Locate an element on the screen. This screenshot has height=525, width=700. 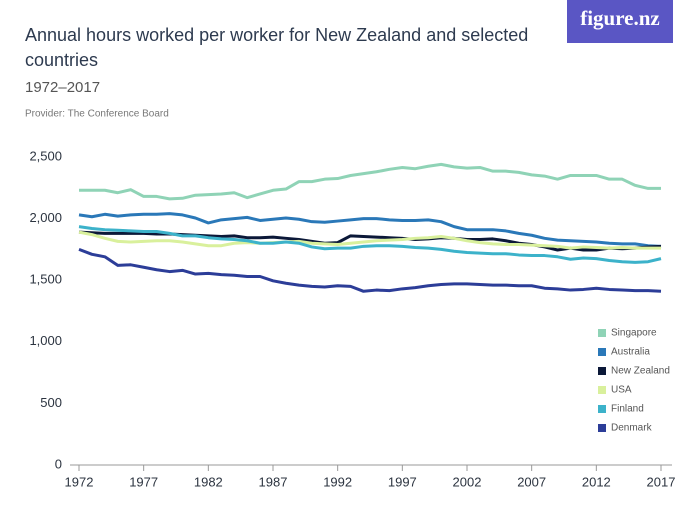
x-tick-label: 2017 is located at coordinates (661, 481).